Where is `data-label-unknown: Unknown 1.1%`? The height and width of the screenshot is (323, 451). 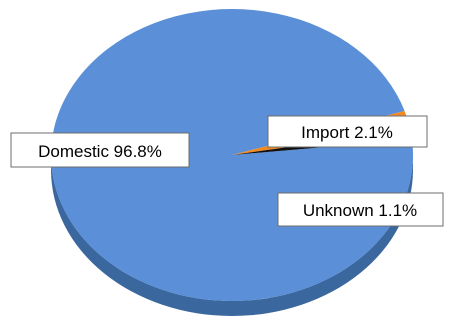 data-label-unknown: Unknown 1.1% is located at coordinates (360, 209).